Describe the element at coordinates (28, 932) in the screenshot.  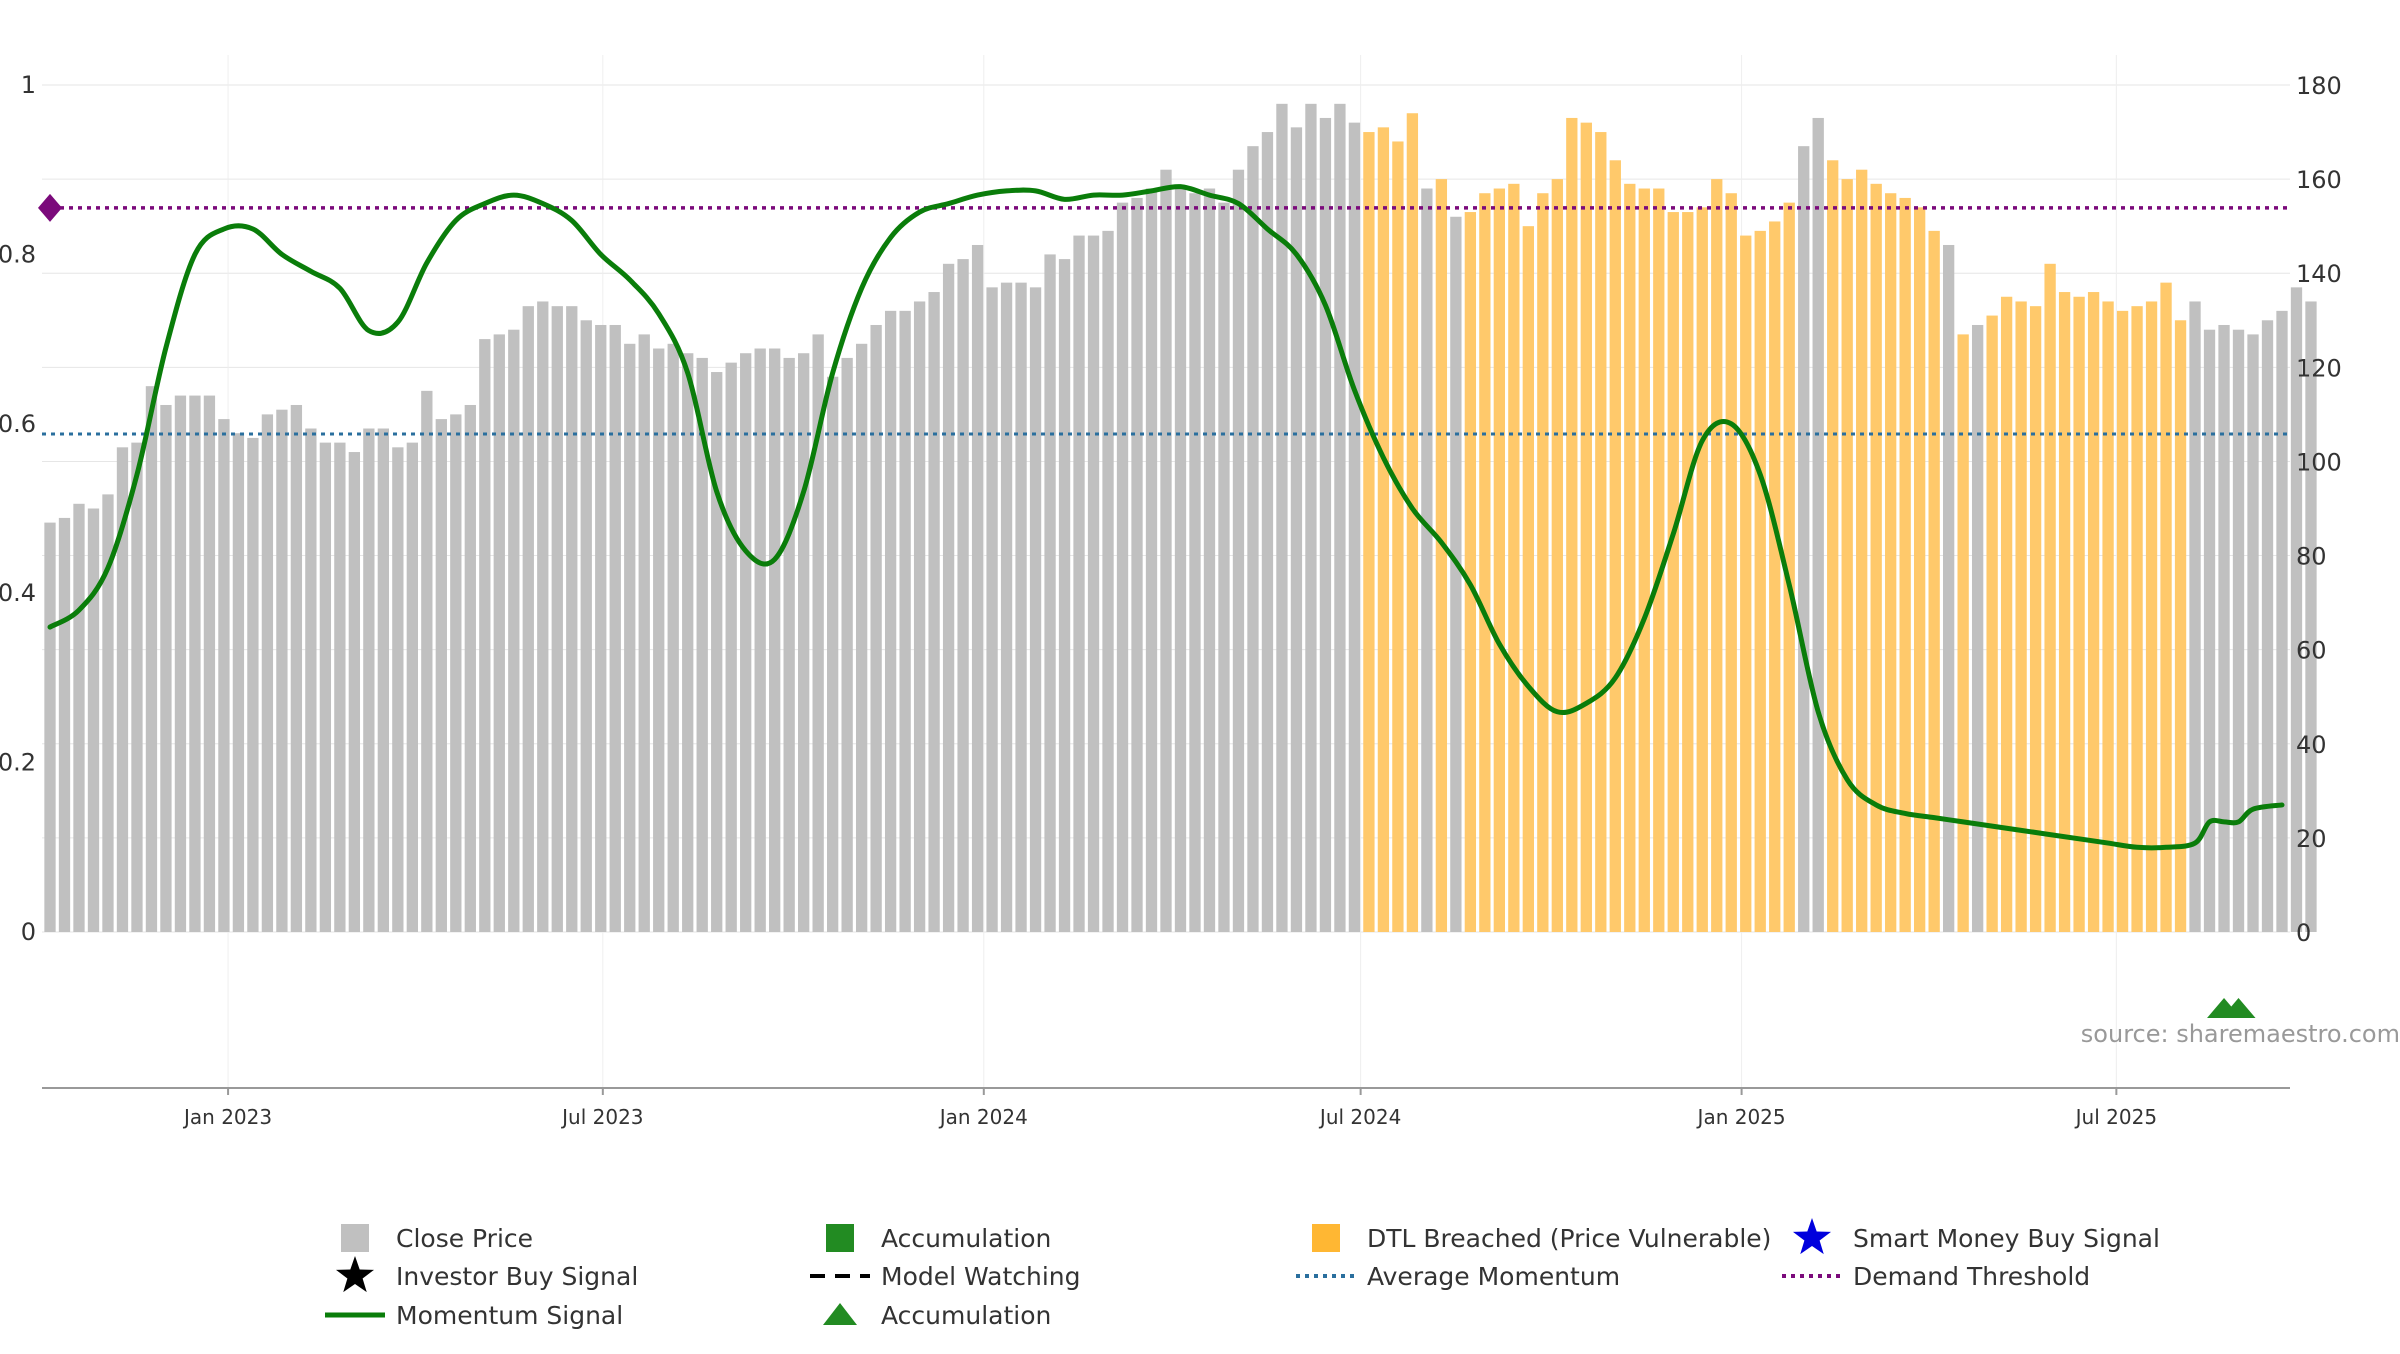
I see `left-axis-tick-label: 0` at that location.